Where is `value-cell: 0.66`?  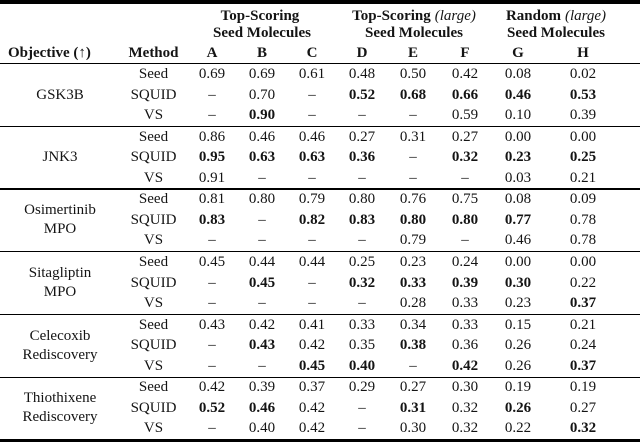
value-cell: 0.66 is located at coordinates (465, 94).